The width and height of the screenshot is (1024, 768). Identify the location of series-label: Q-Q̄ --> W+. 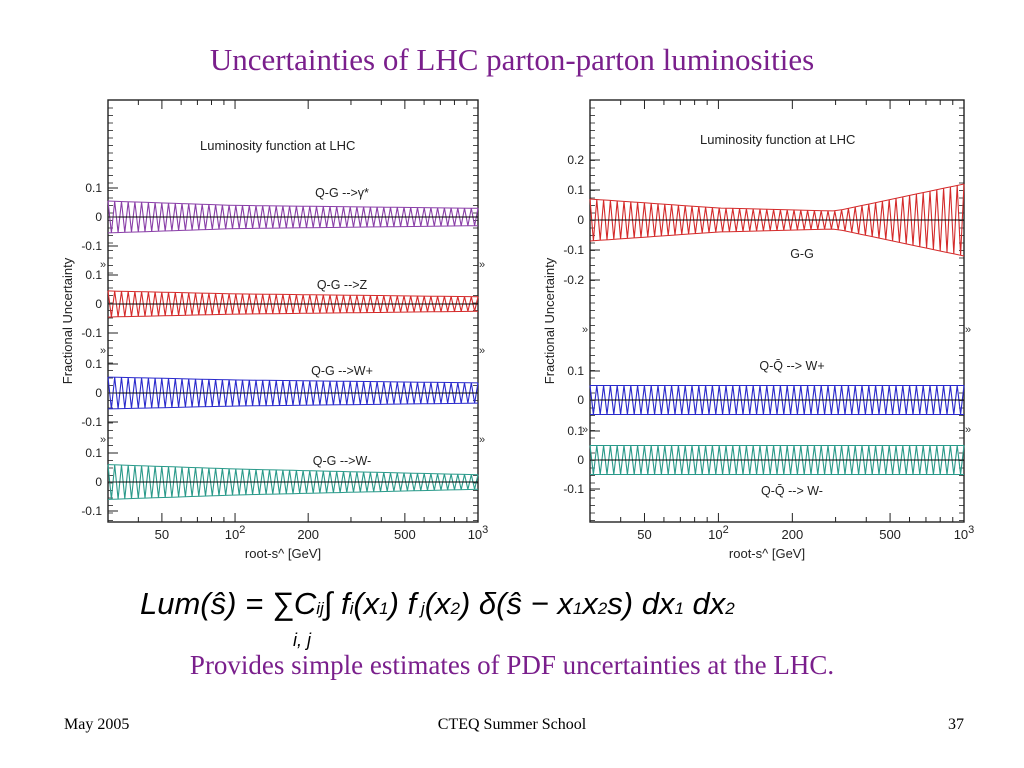
(791, 366).